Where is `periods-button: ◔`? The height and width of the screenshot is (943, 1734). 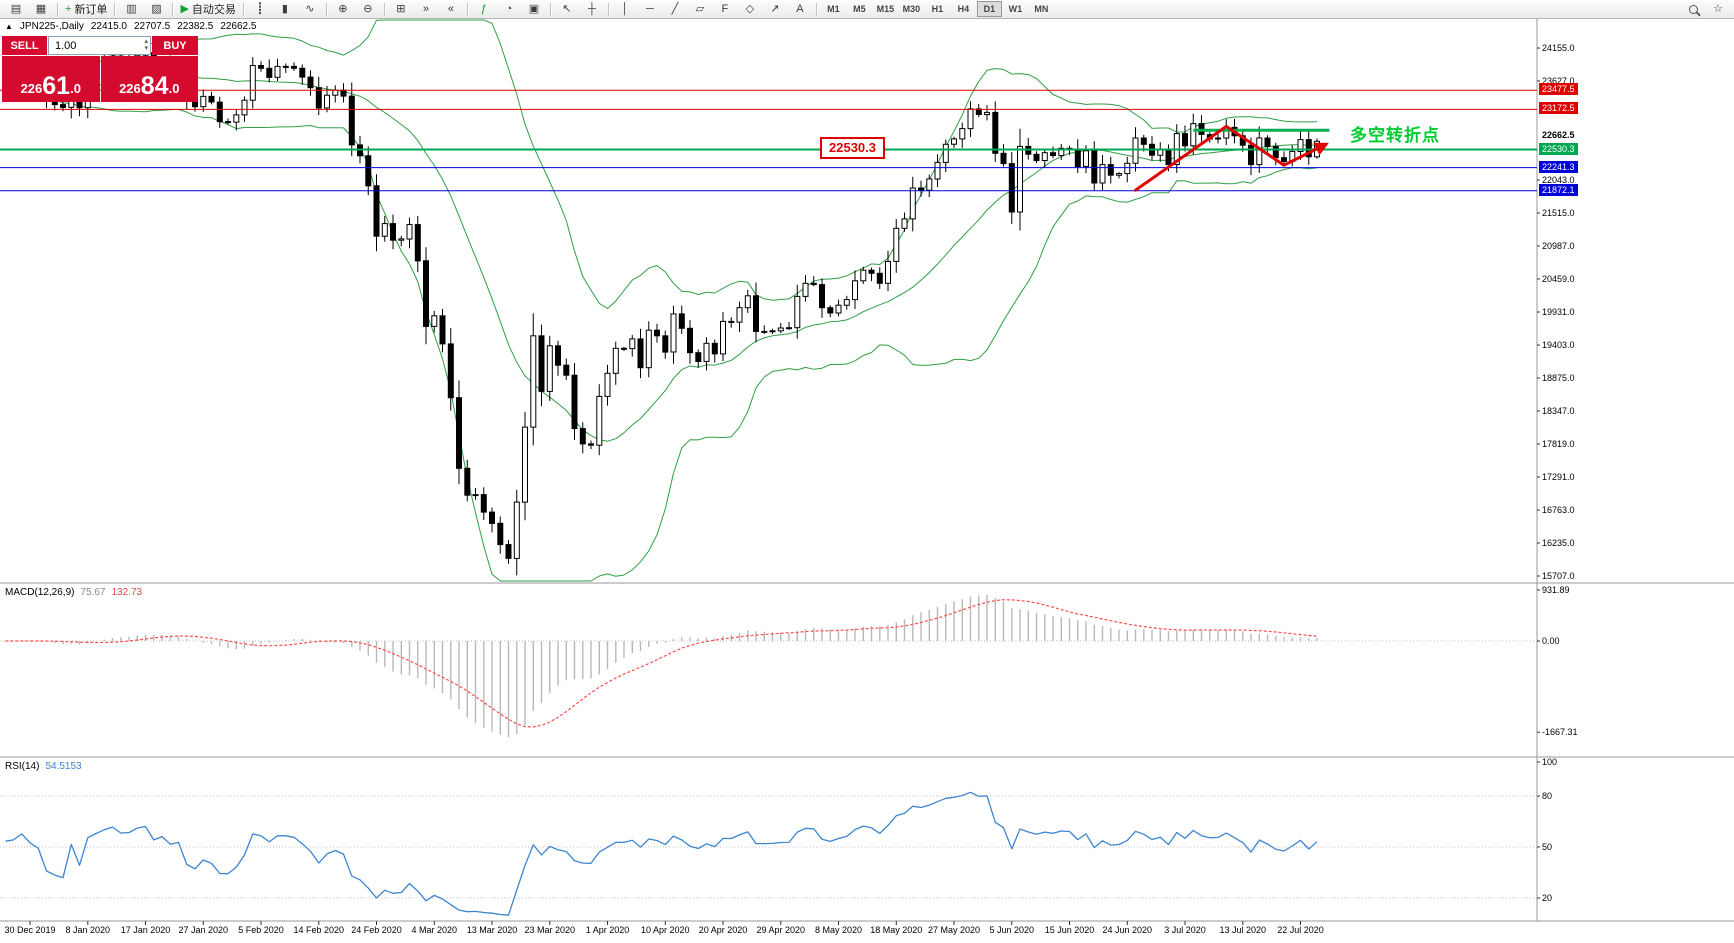
periods-button: ◔ is located at coordinates (509, 9).